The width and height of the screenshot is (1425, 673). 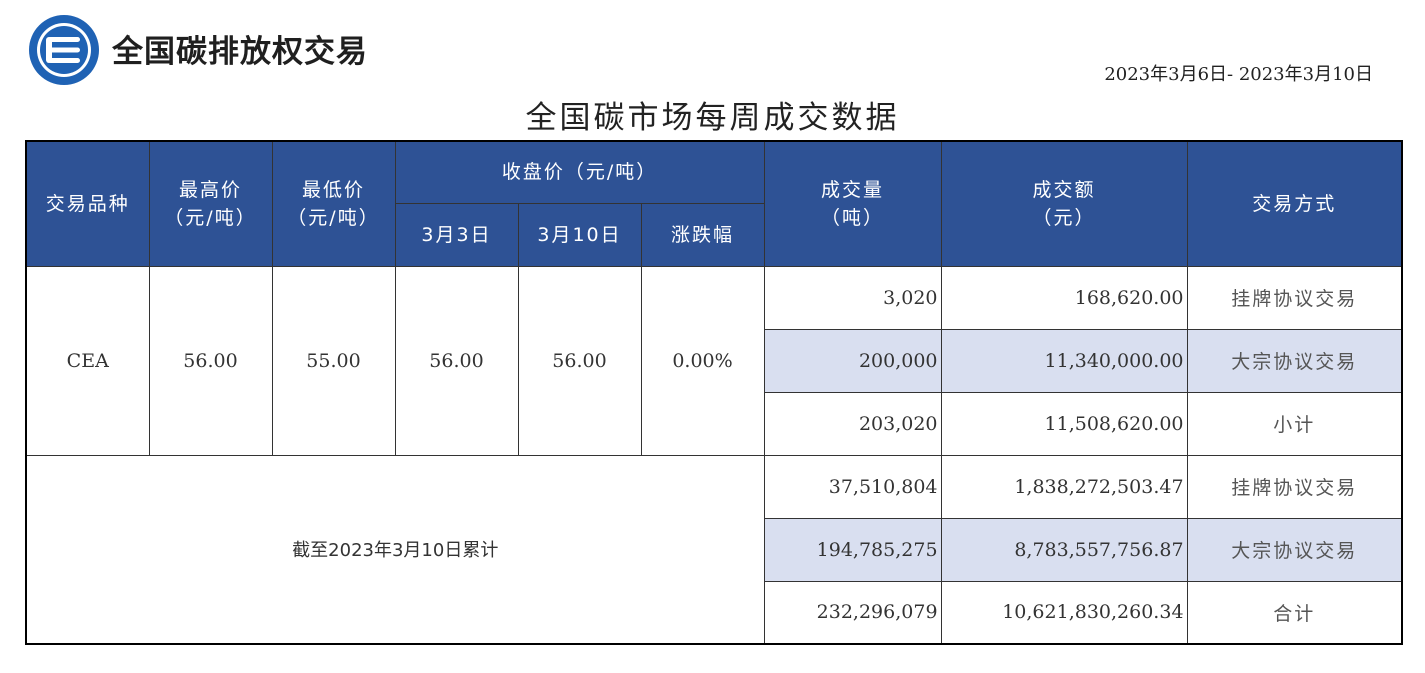 What do you see at coordinates (333, 203) in the screenshot?
I see `header-low-price: 最低价 （元/吨）` at bounding box center [333, 203].